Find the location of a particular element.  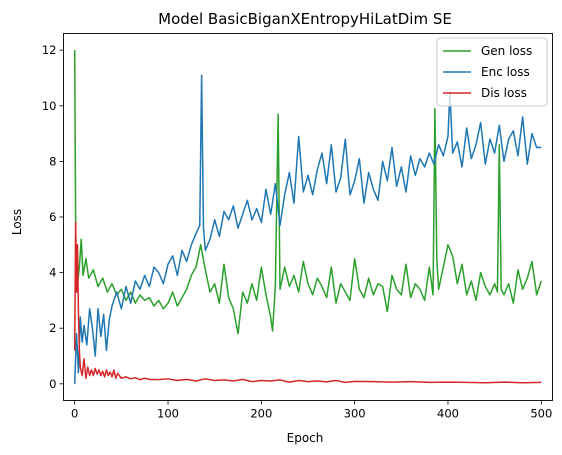

chart-title: Model BasicBiganXEntropyHiLatDim SE is located at coordinates (305, 19).